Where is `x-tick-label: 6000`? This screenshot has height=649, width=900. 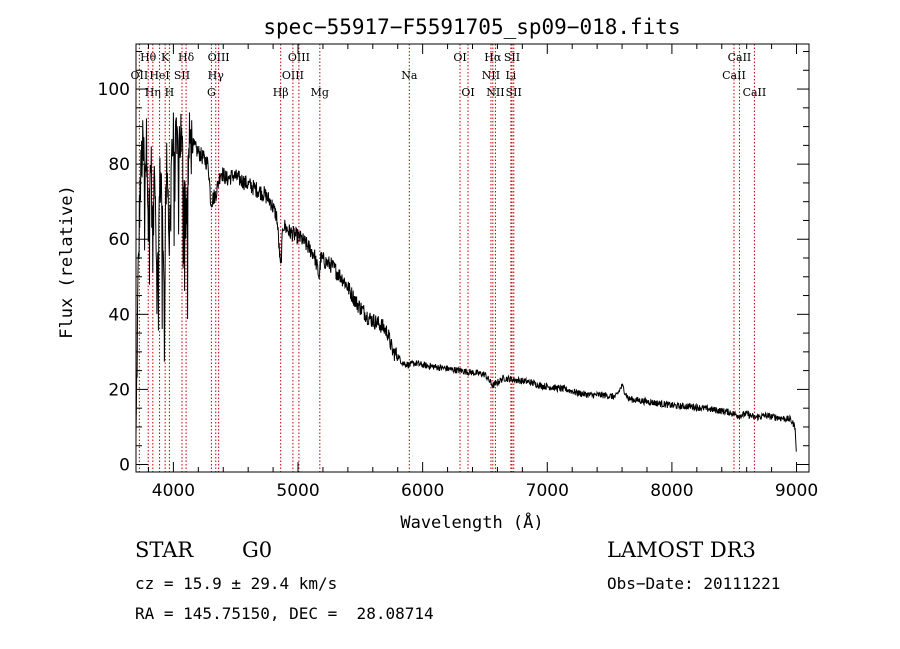
x-tick-label: 6000 is located at coordinates (422, 491).